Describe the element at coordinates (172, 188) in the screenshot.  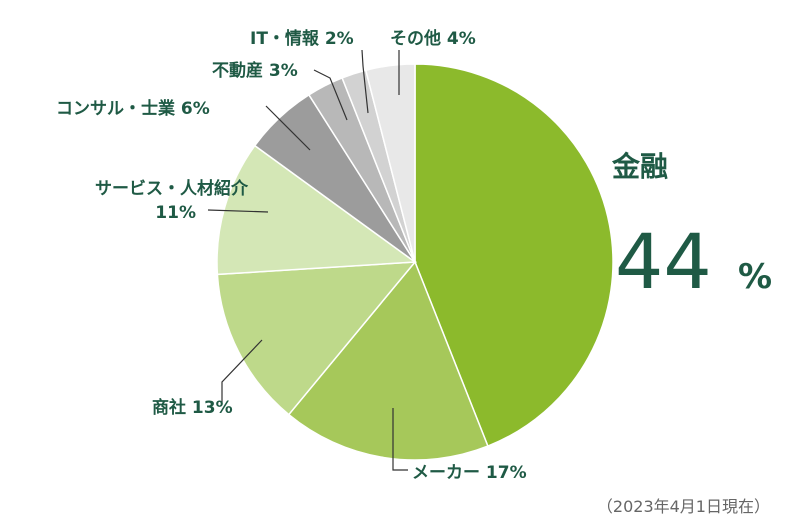
I see `label-service-name: サービス・人材紹介` at that location.